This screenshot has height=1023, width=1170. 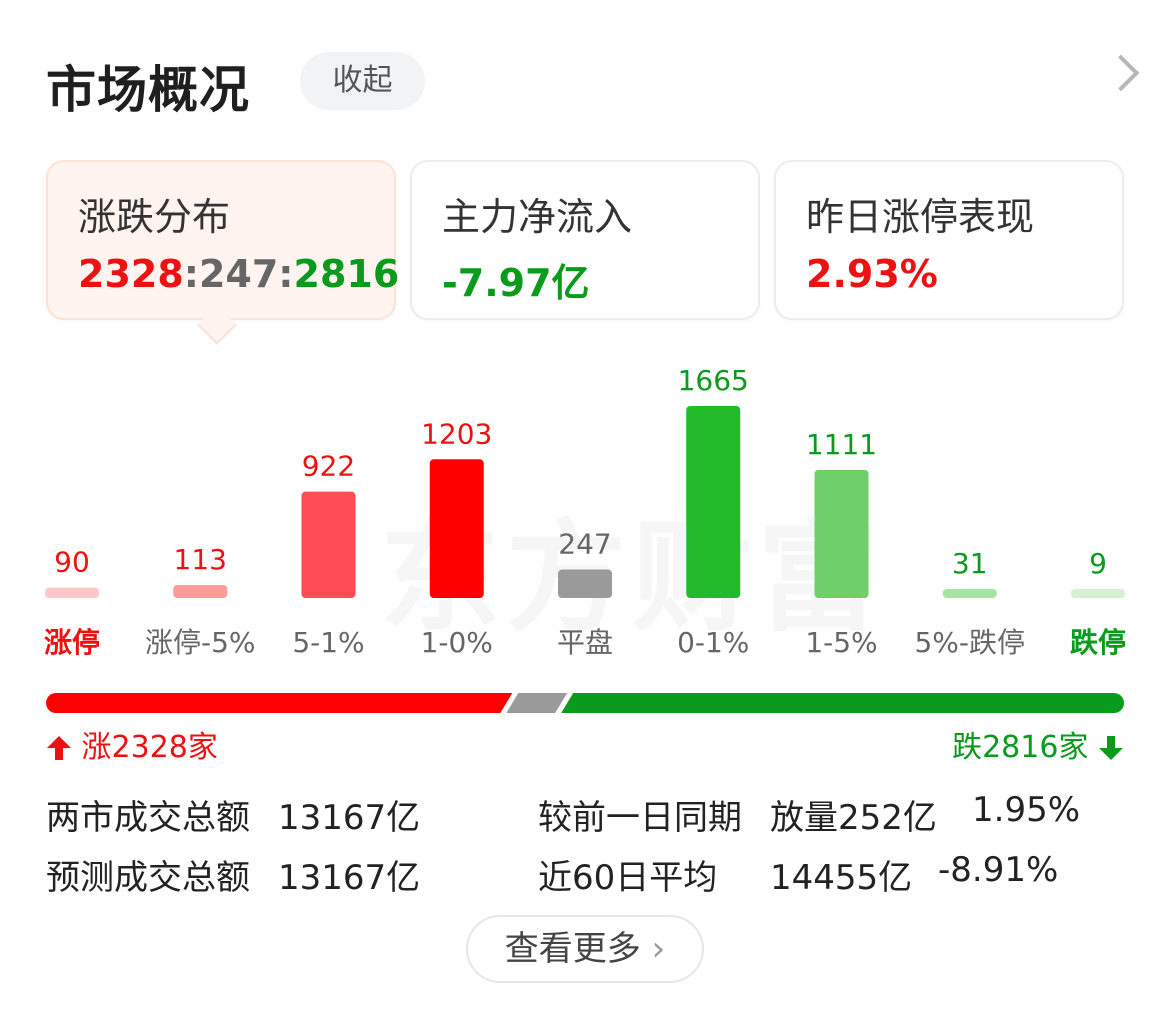 I want to click on ratio-bar-up, so click(x=279, y=703).